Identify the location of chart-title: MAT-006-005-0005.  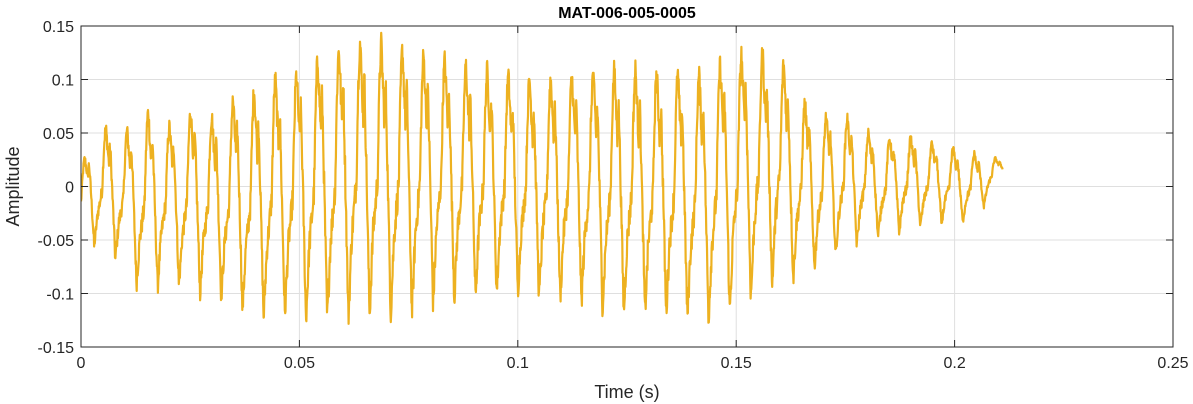
(627, 13).